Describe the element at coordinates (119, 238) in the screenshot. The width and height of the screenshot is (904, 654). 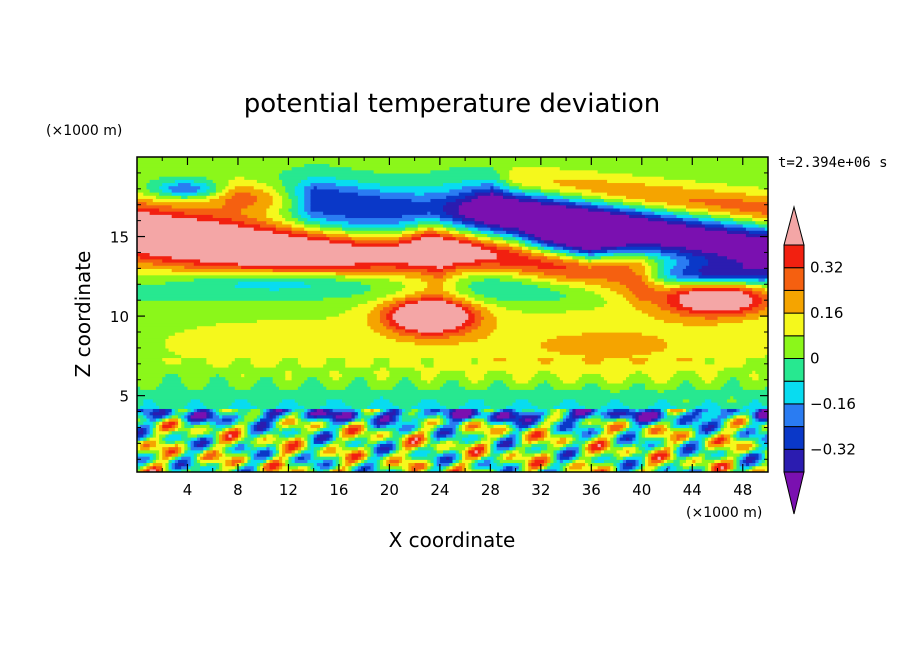
I see `y-tick-label: 15` at that location.